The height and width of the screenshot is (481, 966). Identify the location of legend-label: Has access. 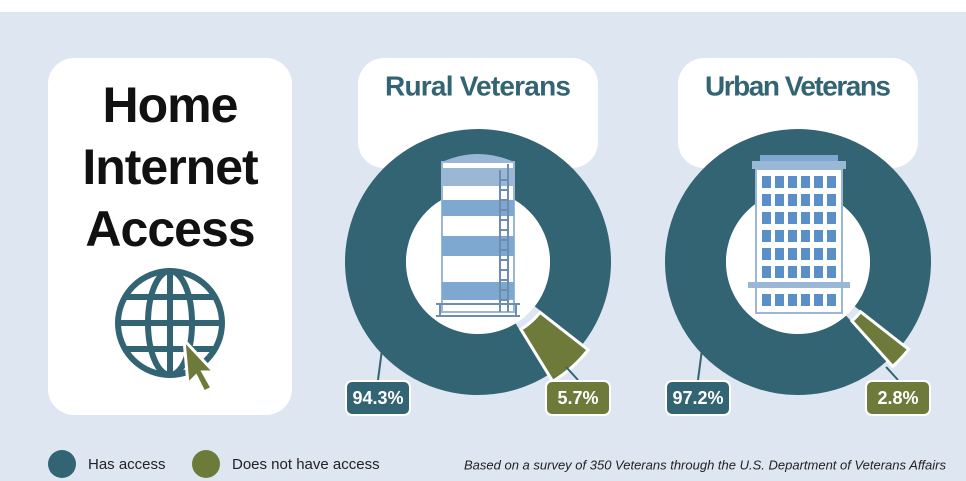
(127, 464).